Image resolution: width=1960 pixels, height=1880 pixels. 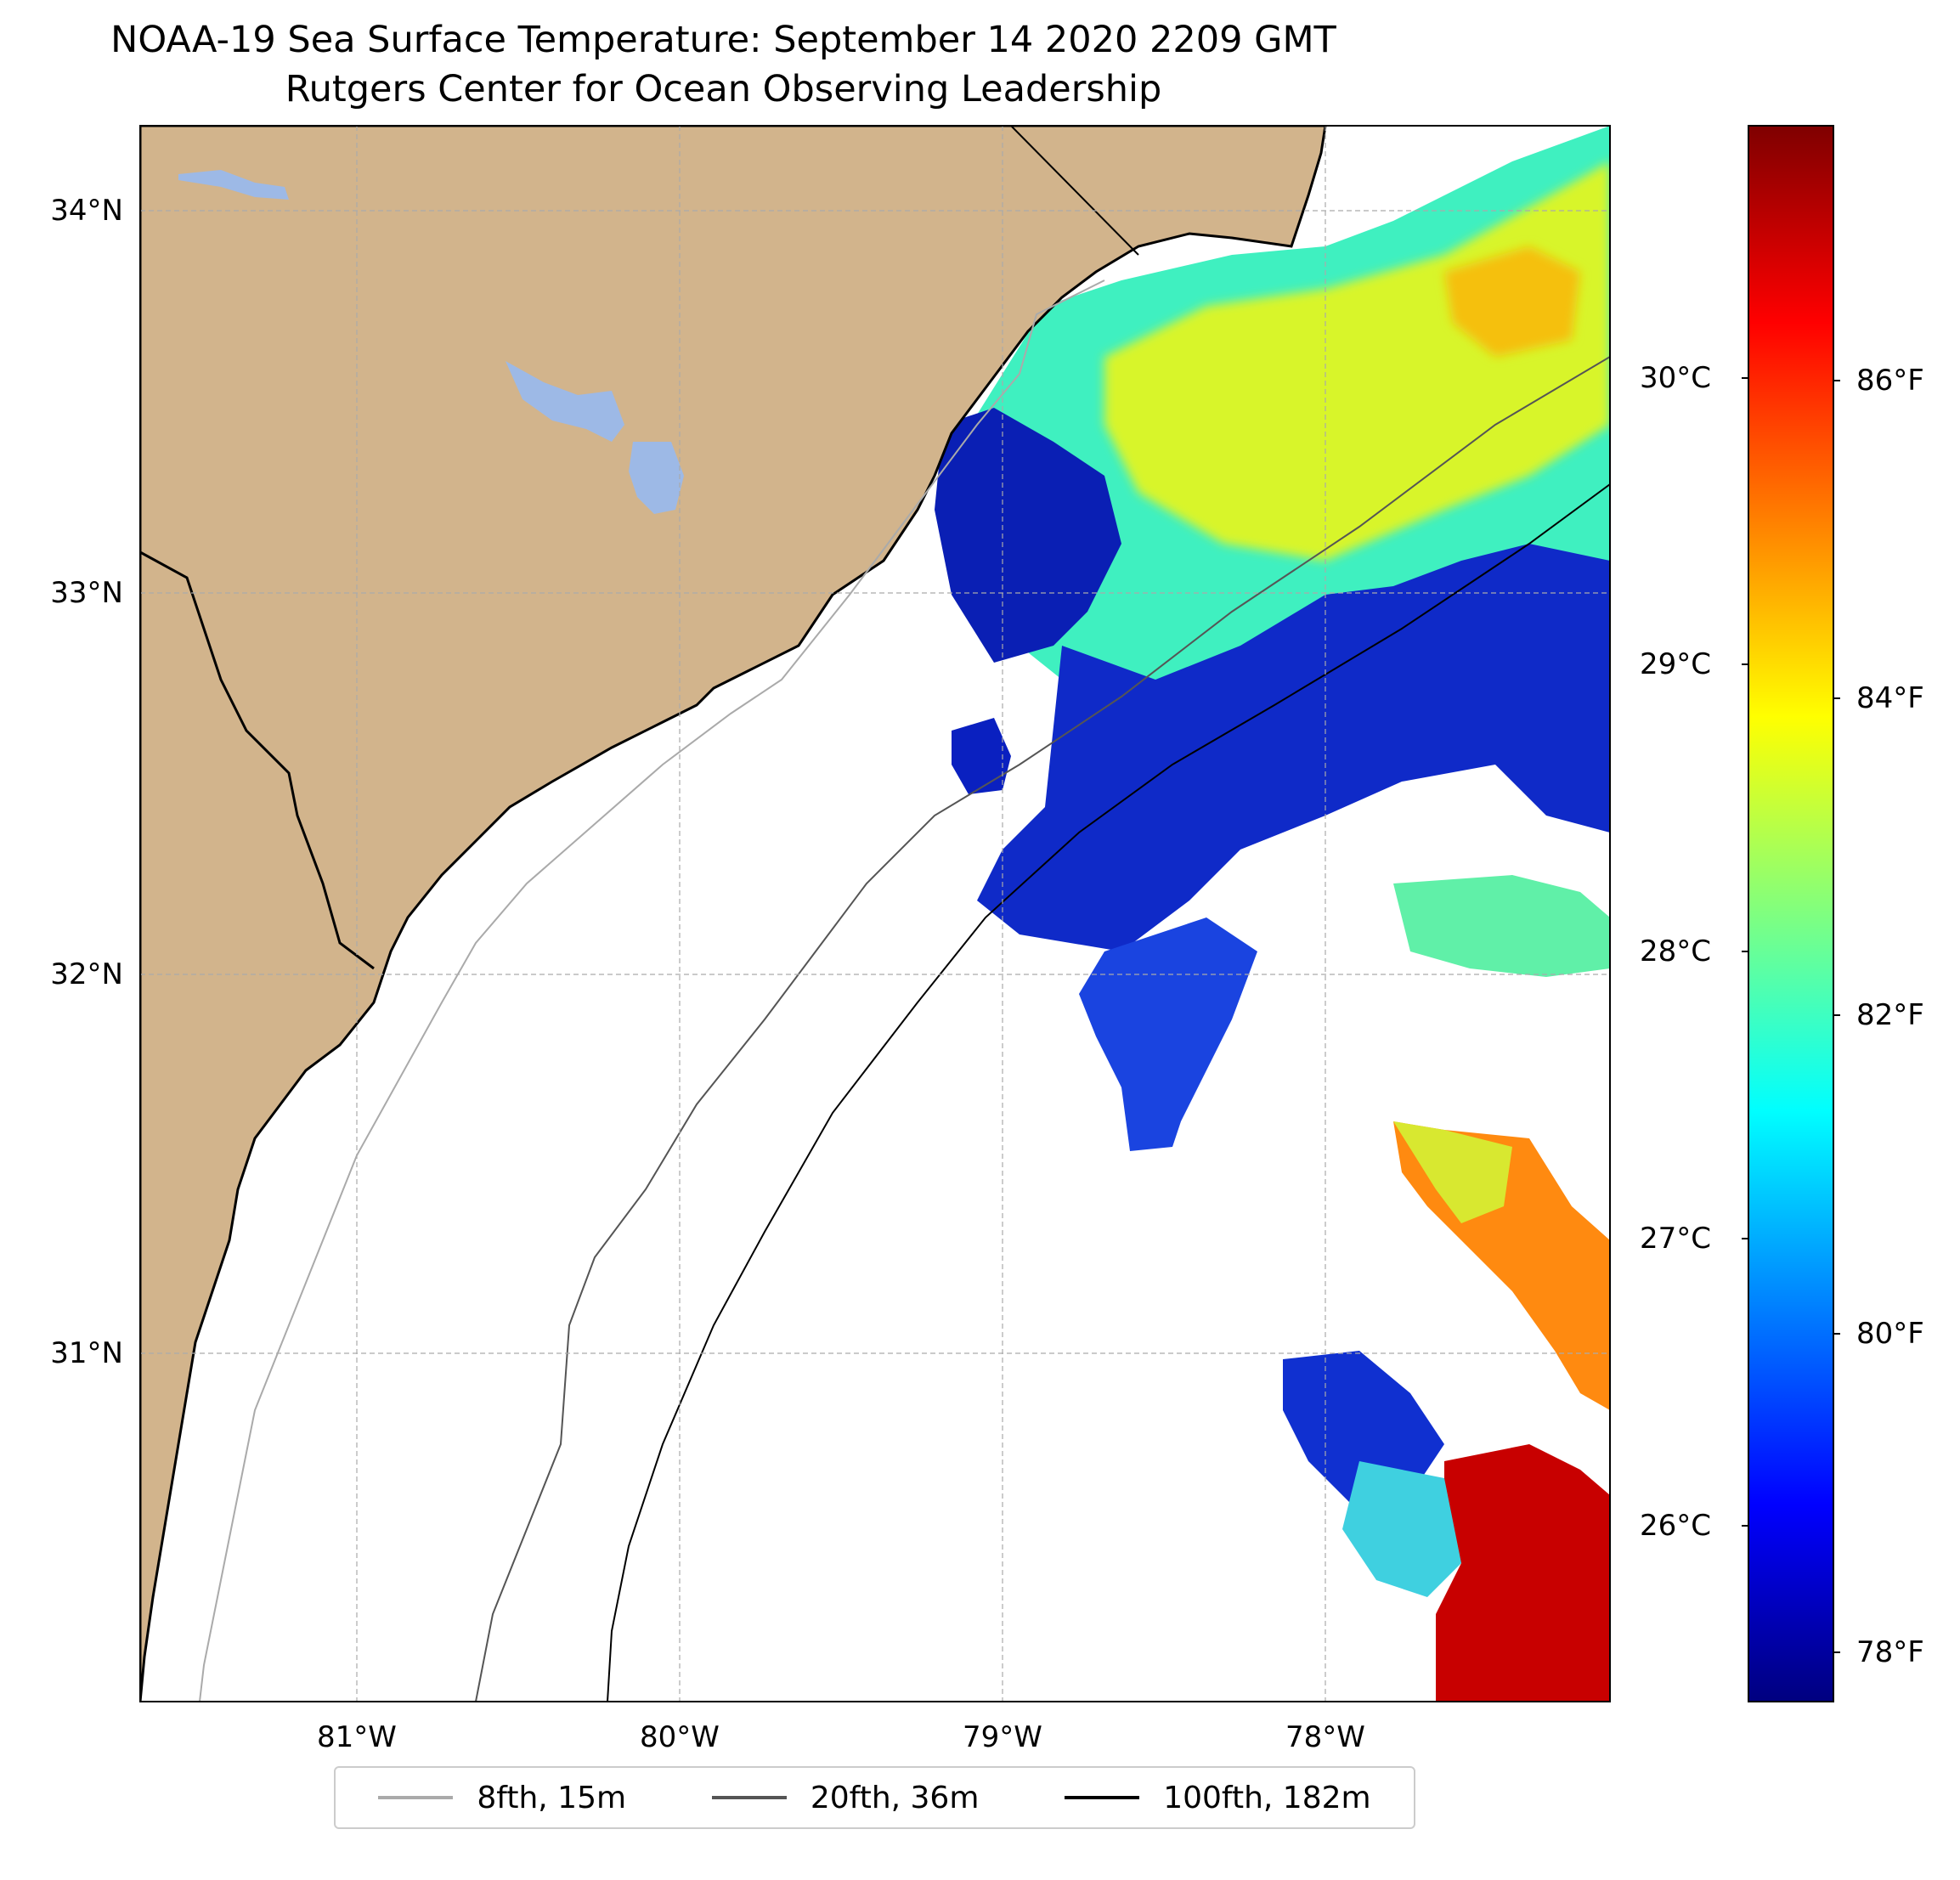 What do you see at coordinates (1003, 1737) in the screenshot?
I see `lon-tick-label: 79°W` at bounding box center [1003, 1737].